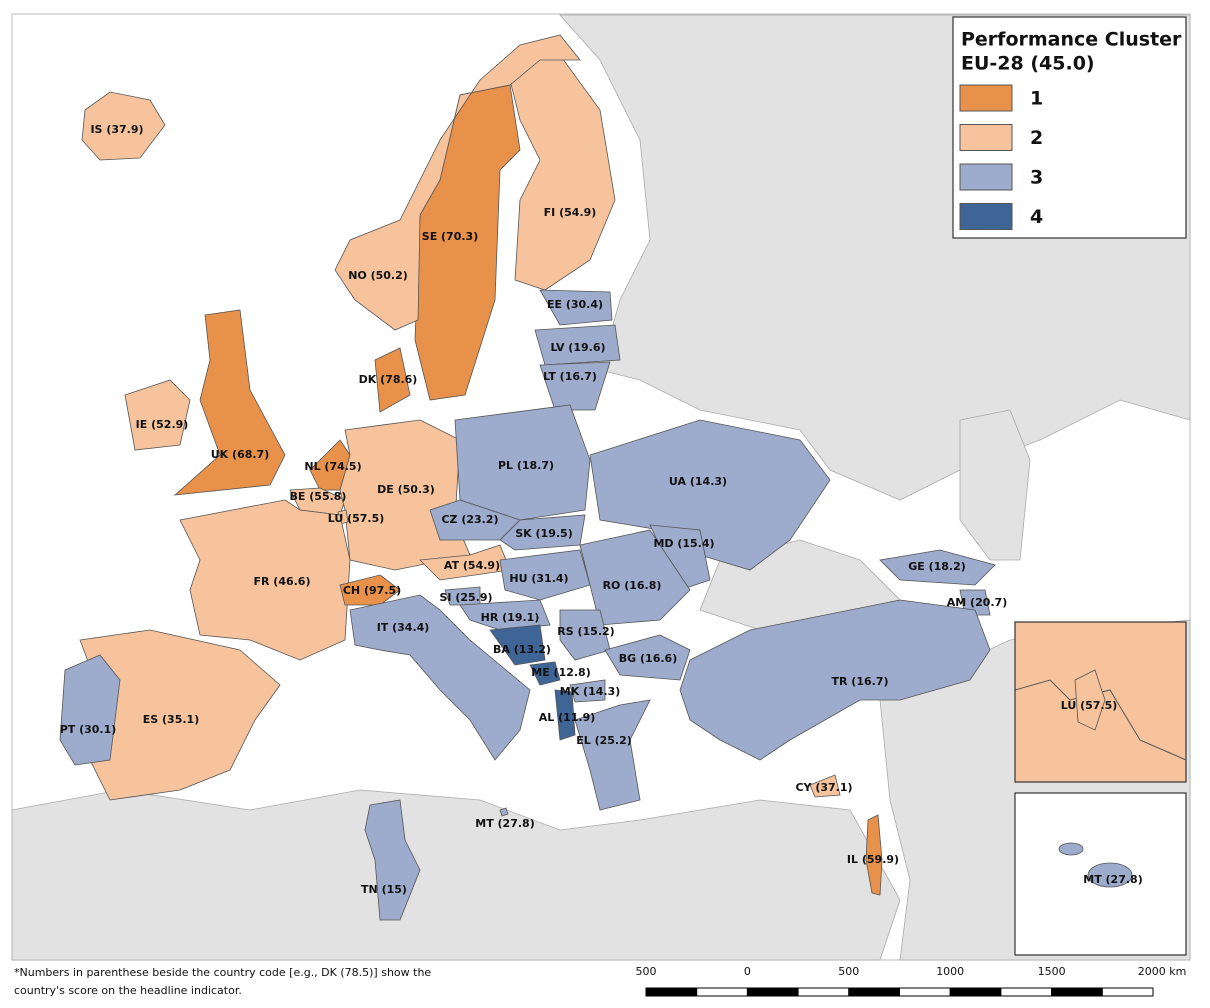  What do you see at coordinates (577, 347) in the screenshot?
I see `country-label: LV (19.6)` at bounding box center [577, 347].